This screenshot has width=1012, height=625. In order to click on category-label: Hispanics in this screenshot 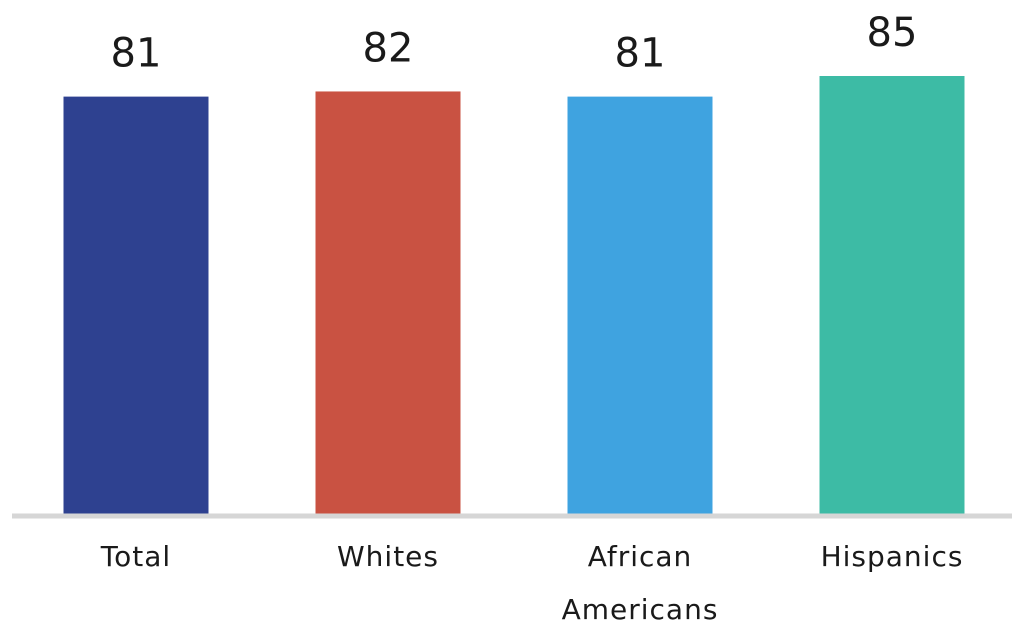, I will do `click(892, 556)`.